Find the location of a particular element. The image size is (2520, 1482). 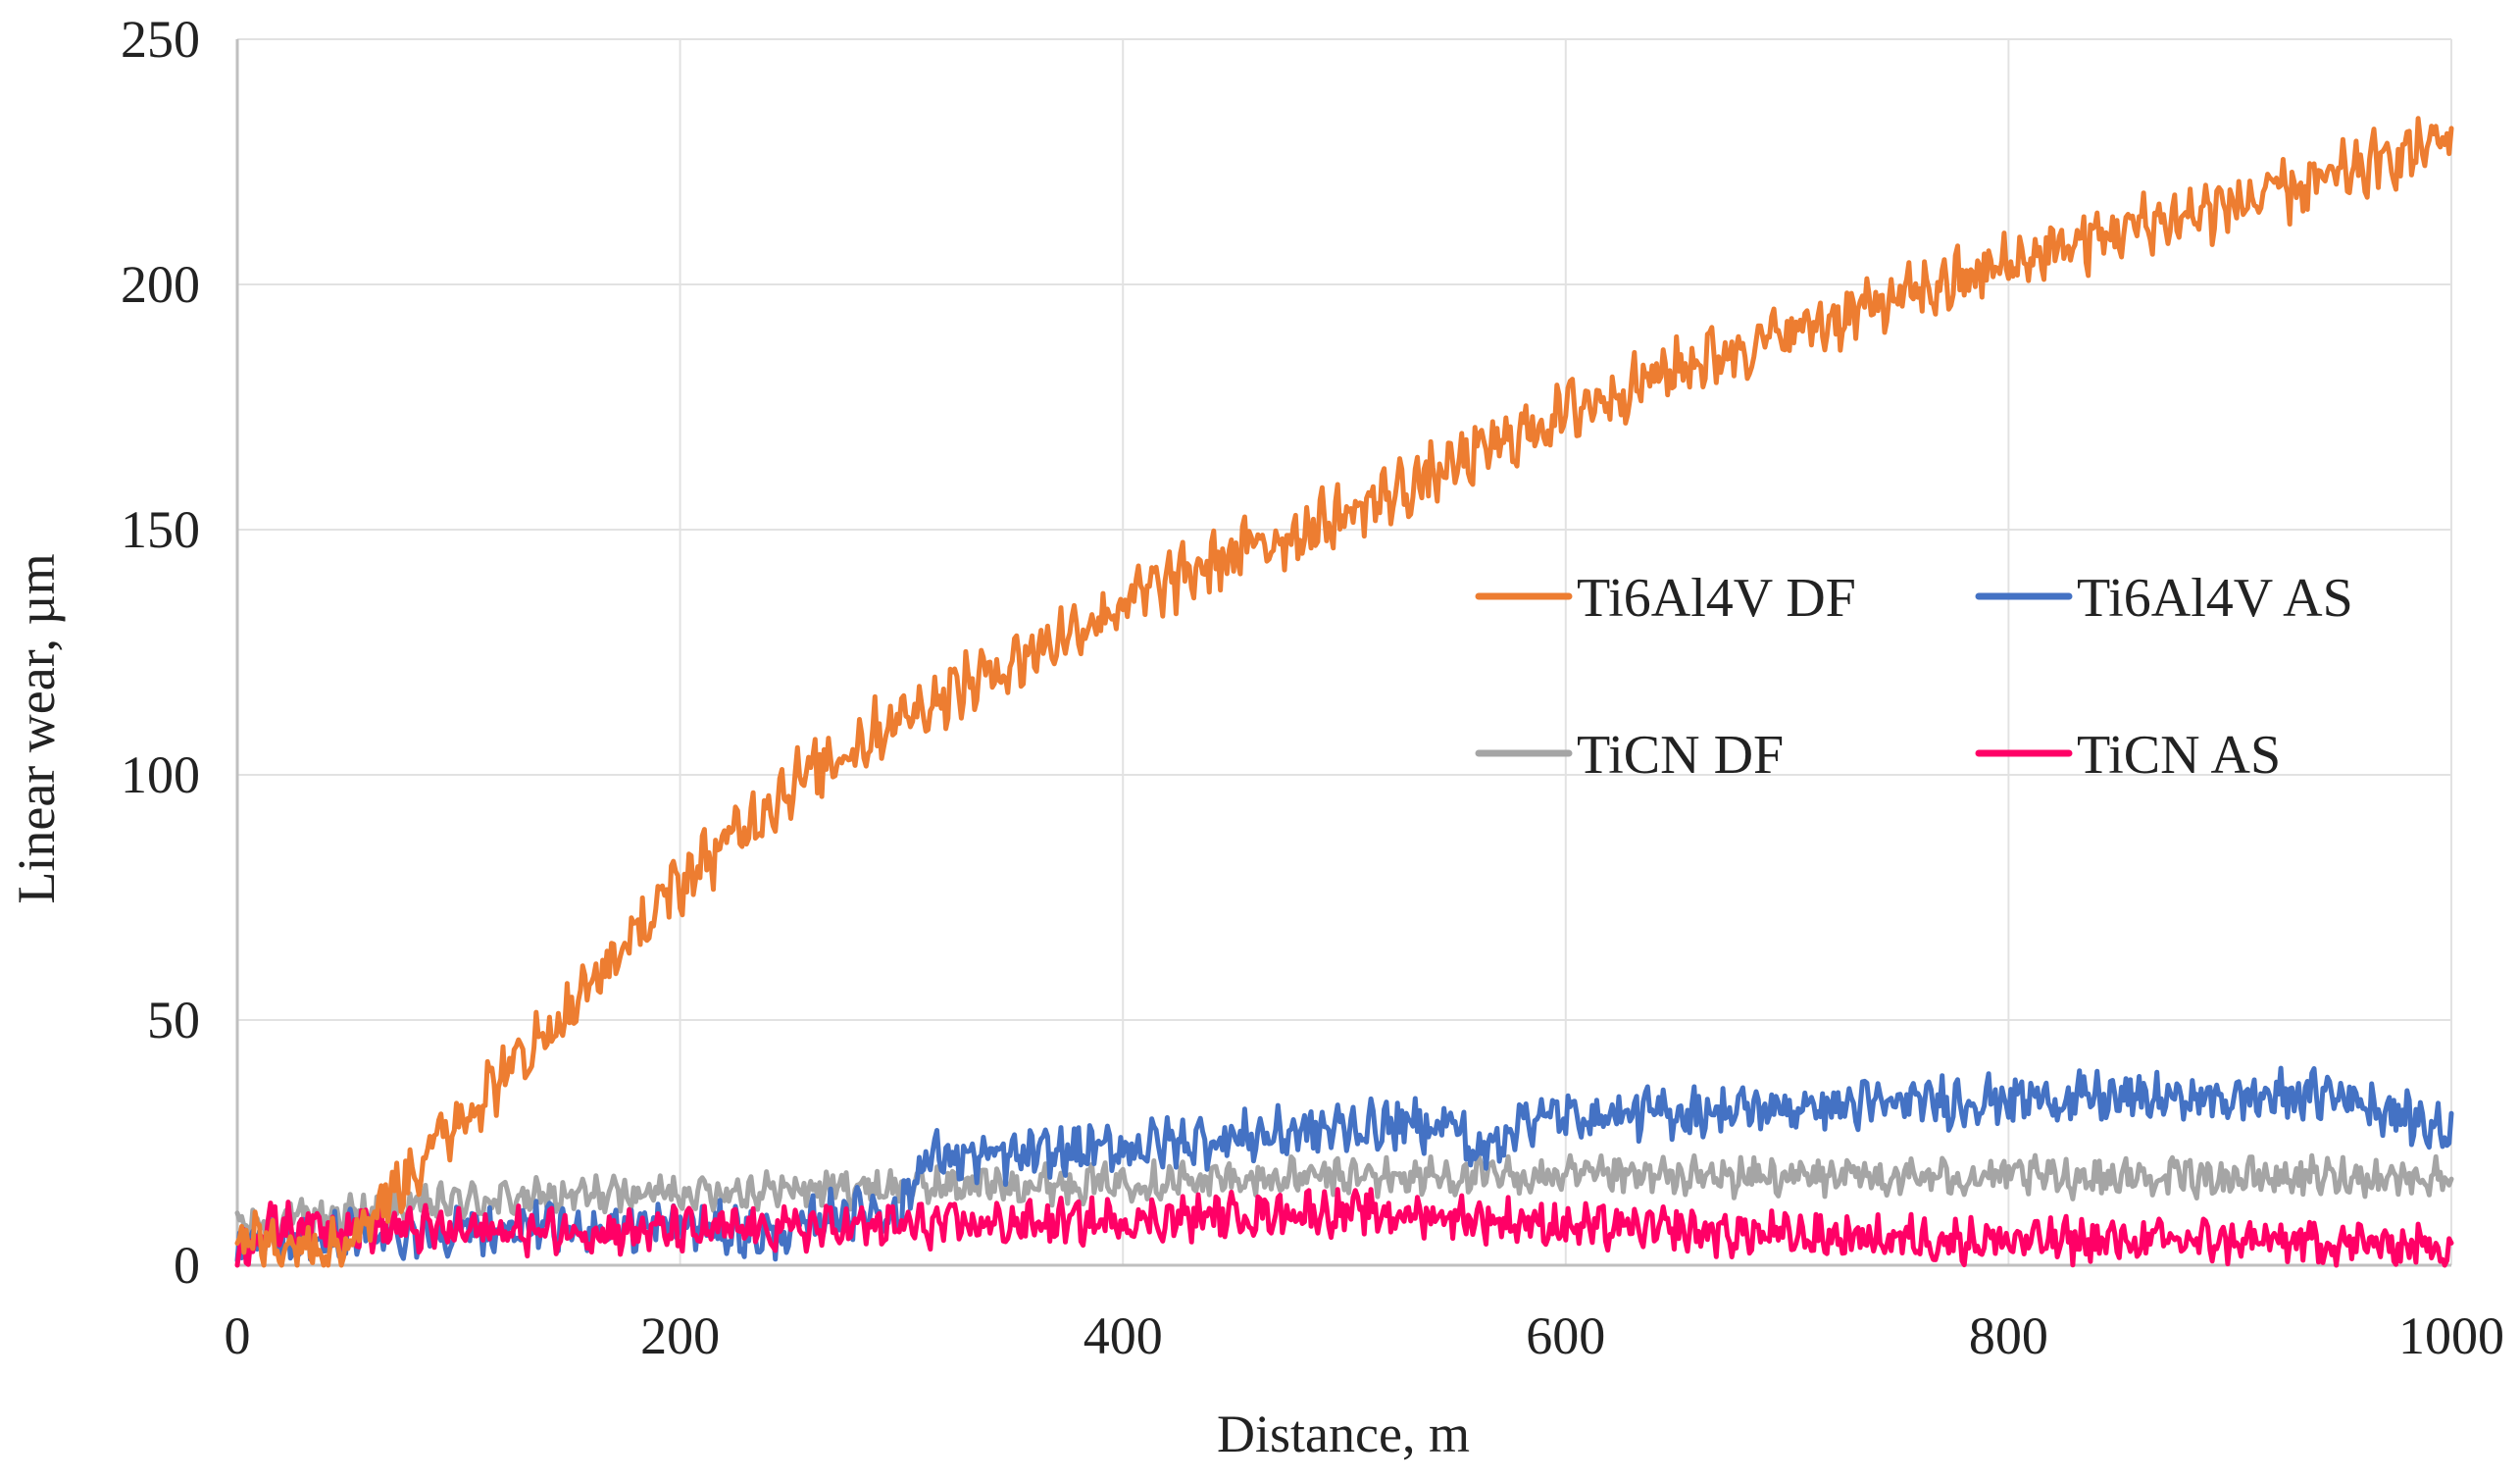

legend-label: Ti6Al4V AS is located at coordinates (2215, 598).